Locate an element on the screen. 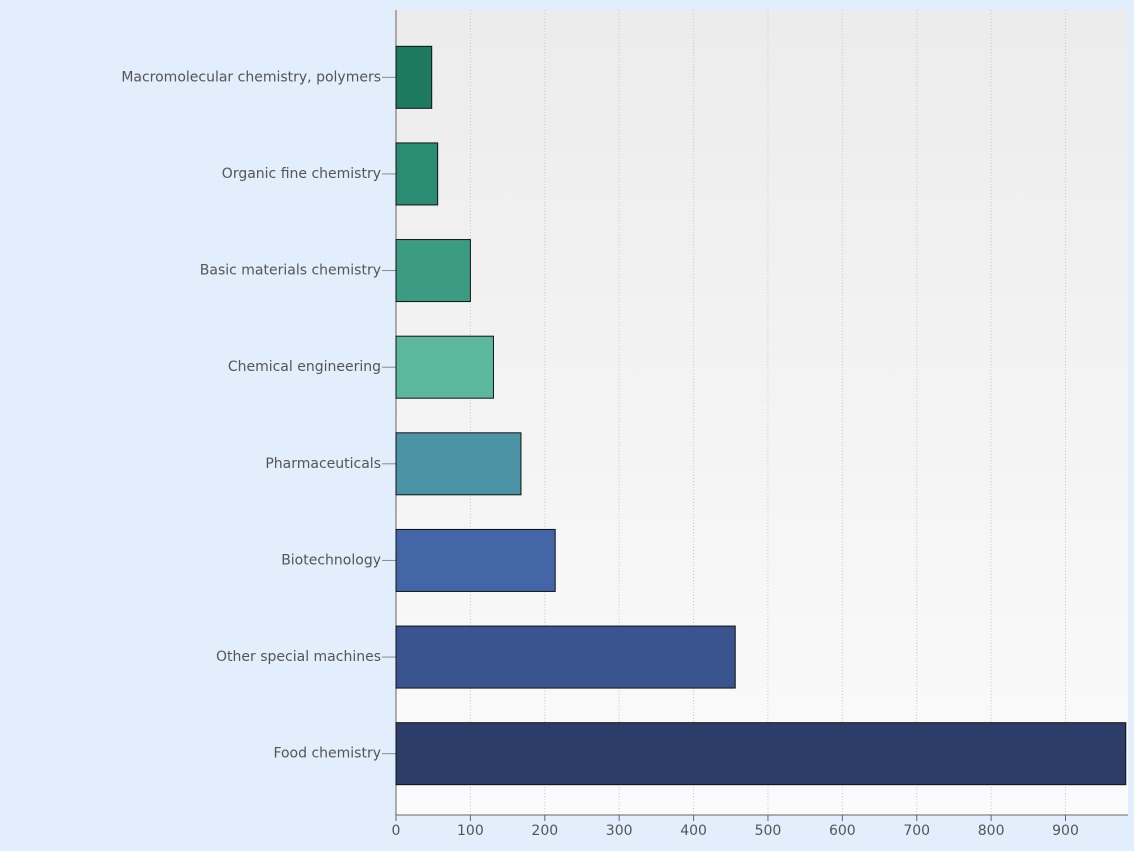 Image resolution: width=1134 pixels, height=851 pixels. x-tick-label: 100 is located at coordinates (470, 831).